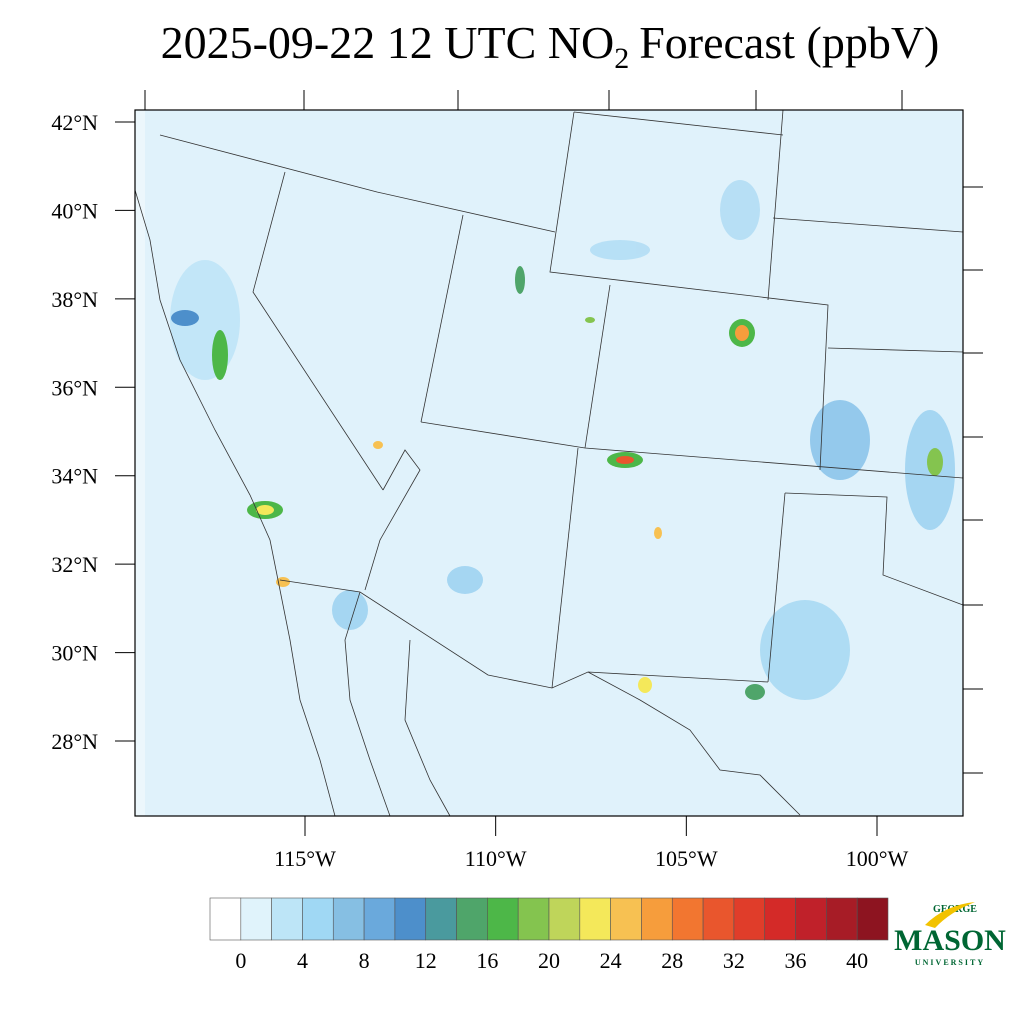  Describe the element at coordinates (426, 960) in the screenshot. I see `colorbar-label: 12` at that location.